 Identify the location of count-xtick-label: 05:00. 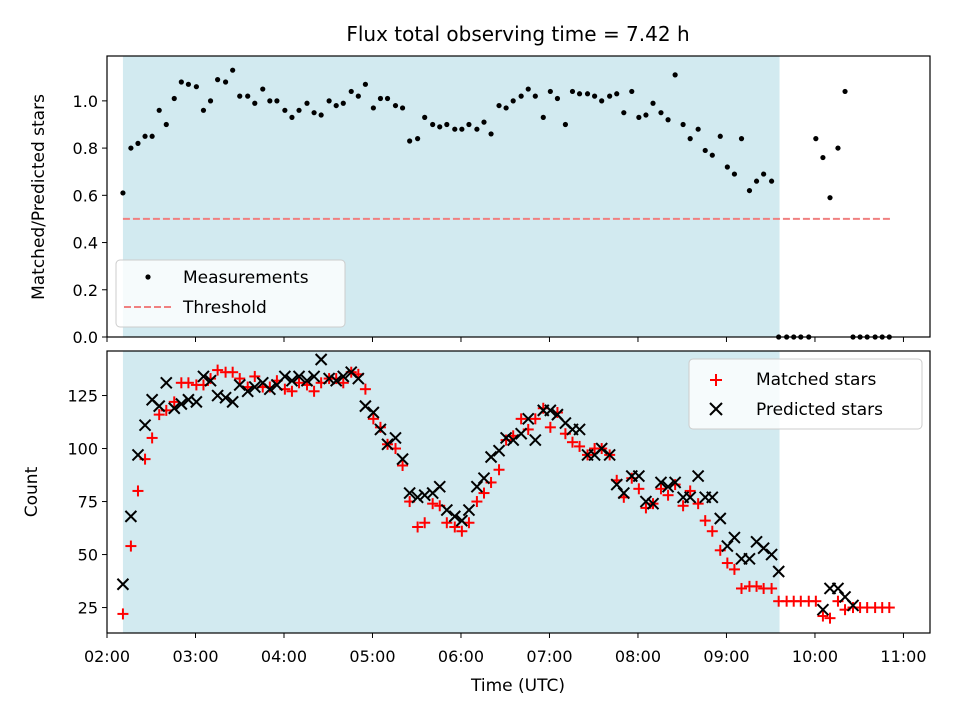
(372, 656).